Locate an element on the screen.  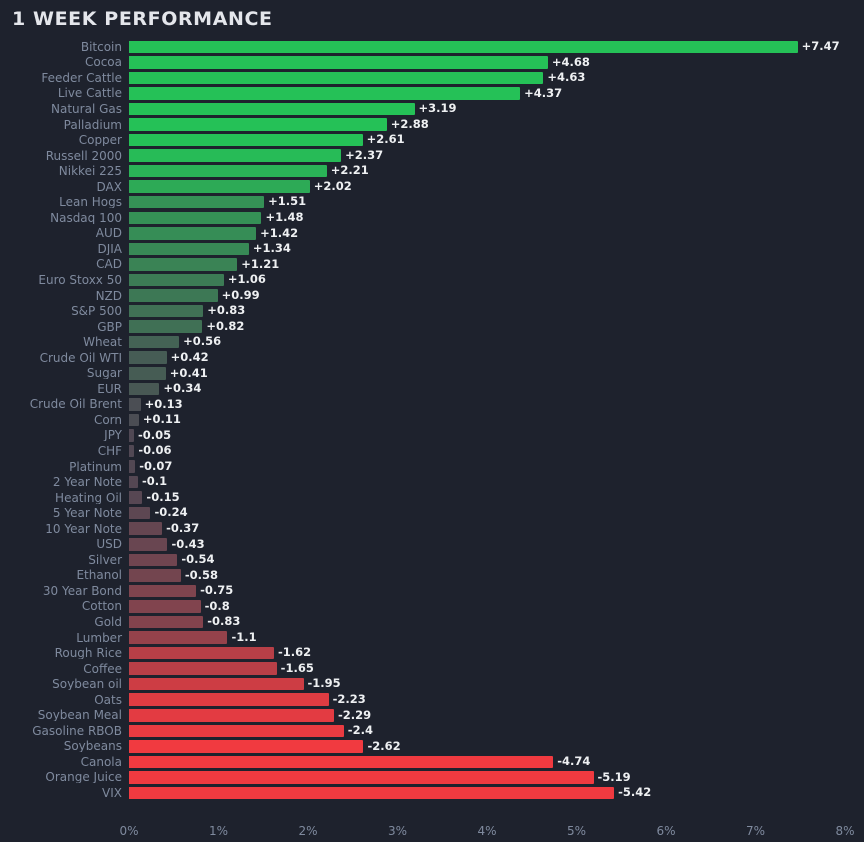
category-label: Feeder Cattle is located at coordinates (81, 77).